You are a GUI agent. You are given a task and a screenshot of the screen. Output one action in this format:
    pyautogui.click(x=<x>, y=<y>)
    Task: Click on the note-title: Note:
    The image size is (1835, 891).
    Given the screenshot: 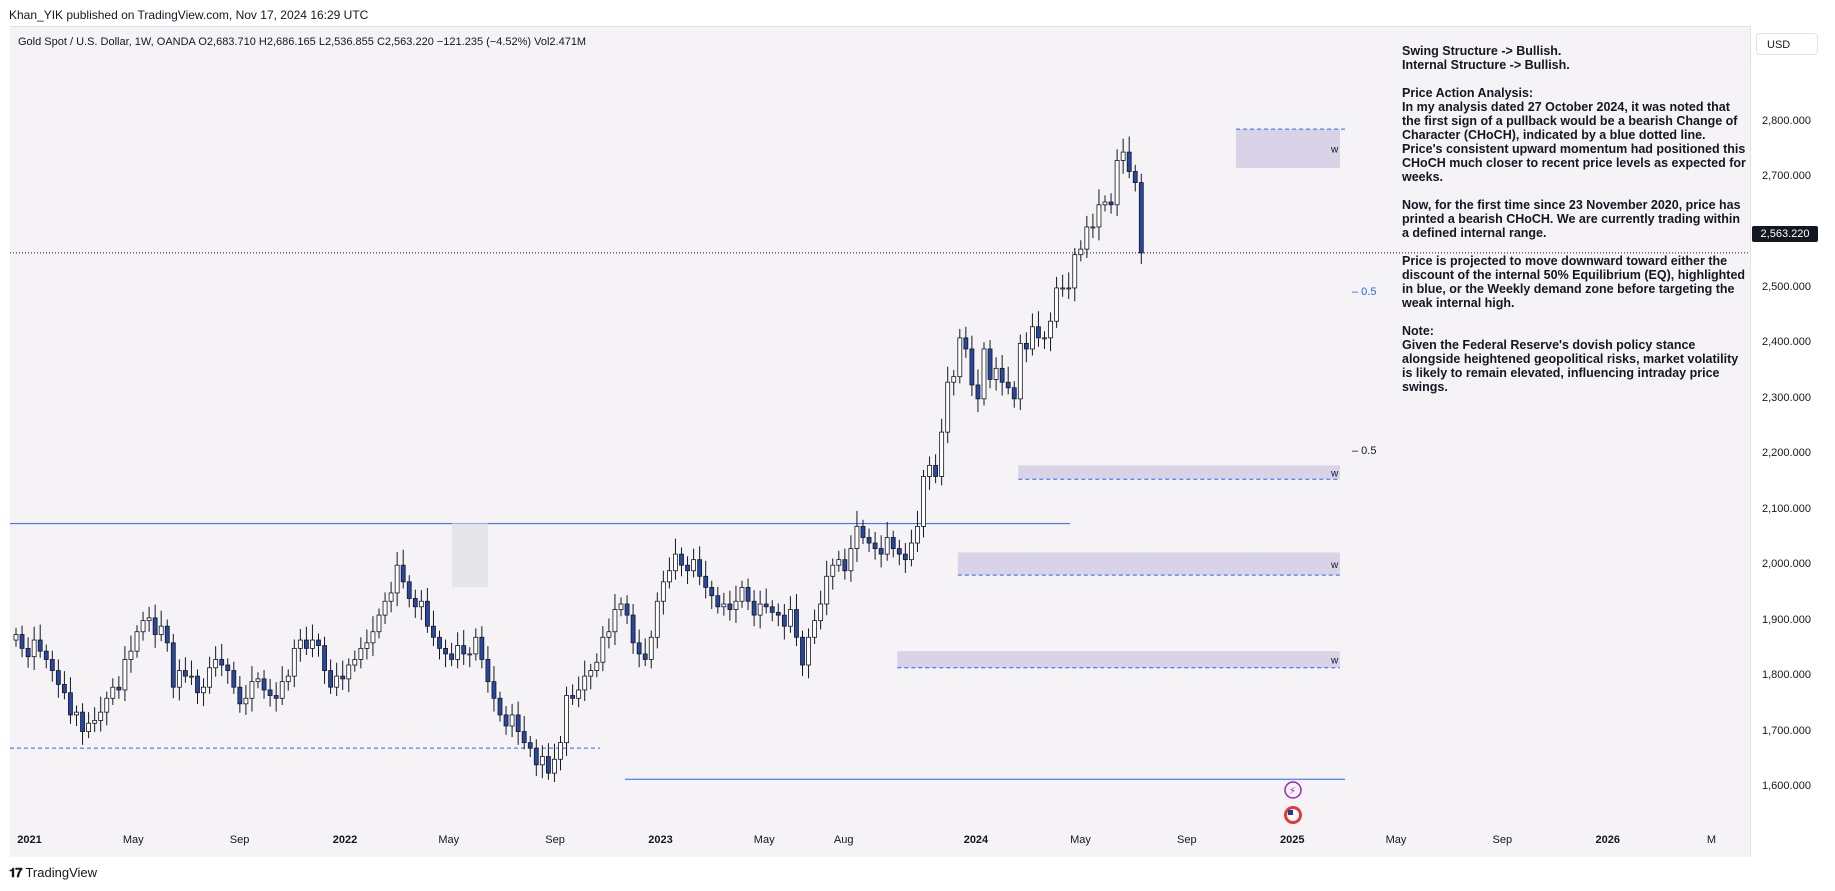 What is the action you would take?
    pyautogui.click(x=1418, y=331)
    